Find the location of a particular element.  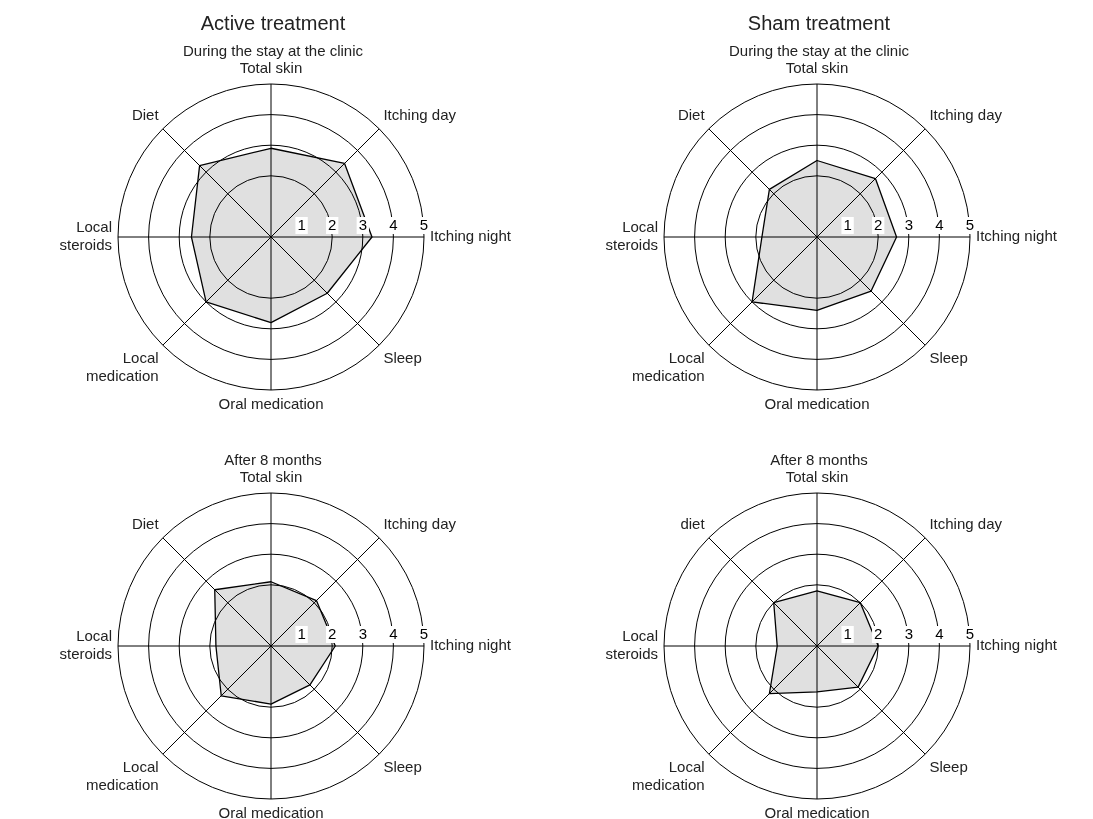

spoke-label: diet is located at coordinates (693, 523).